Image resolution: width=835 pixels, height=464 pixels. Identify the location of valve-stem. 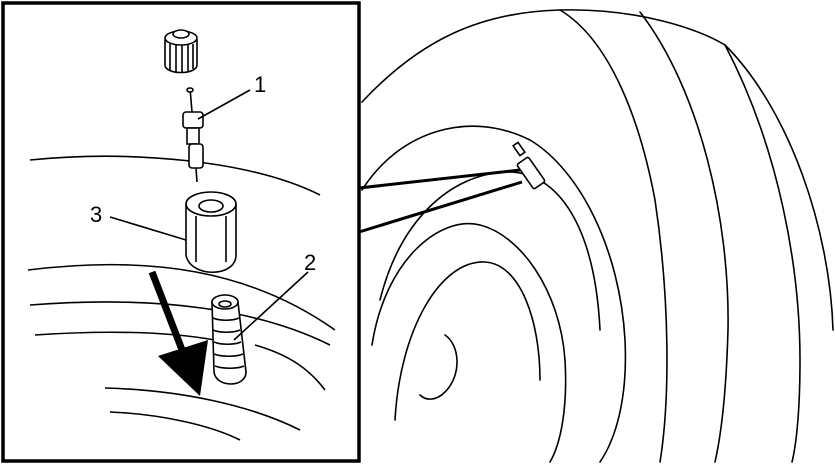
(229, 339).